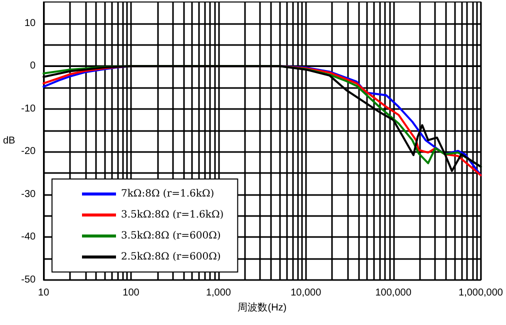  I want to click on x-tick-label: 10, so click(44, 293).